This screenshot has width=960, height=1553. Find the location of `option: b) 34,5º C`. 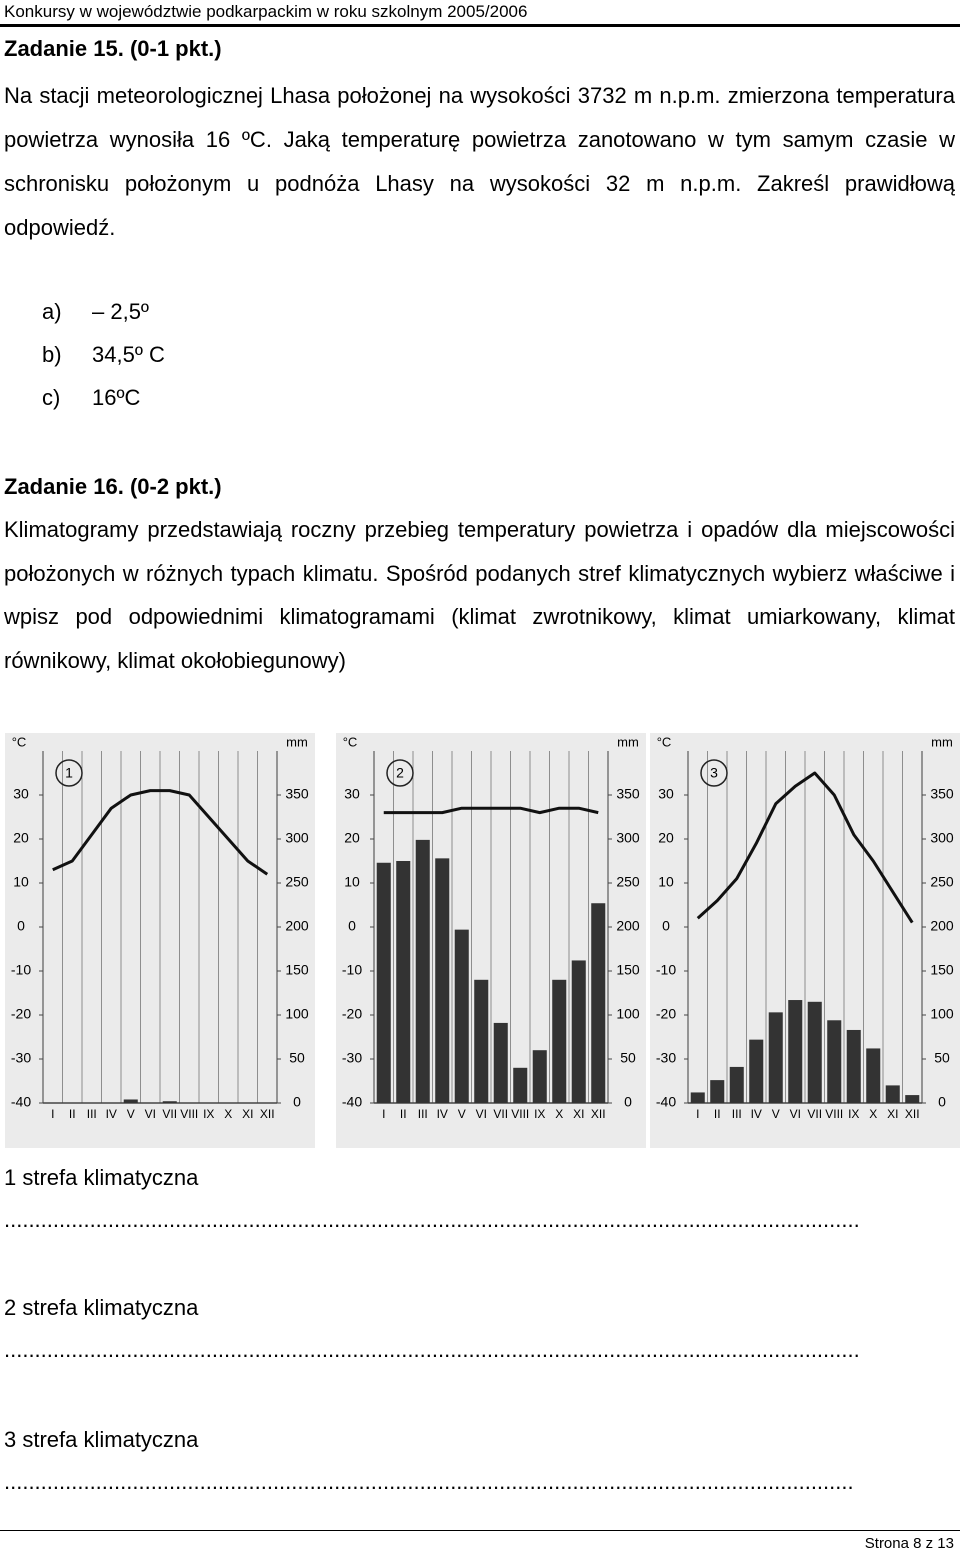

option: b) 34,5º C is located at coordinates (103, 355).